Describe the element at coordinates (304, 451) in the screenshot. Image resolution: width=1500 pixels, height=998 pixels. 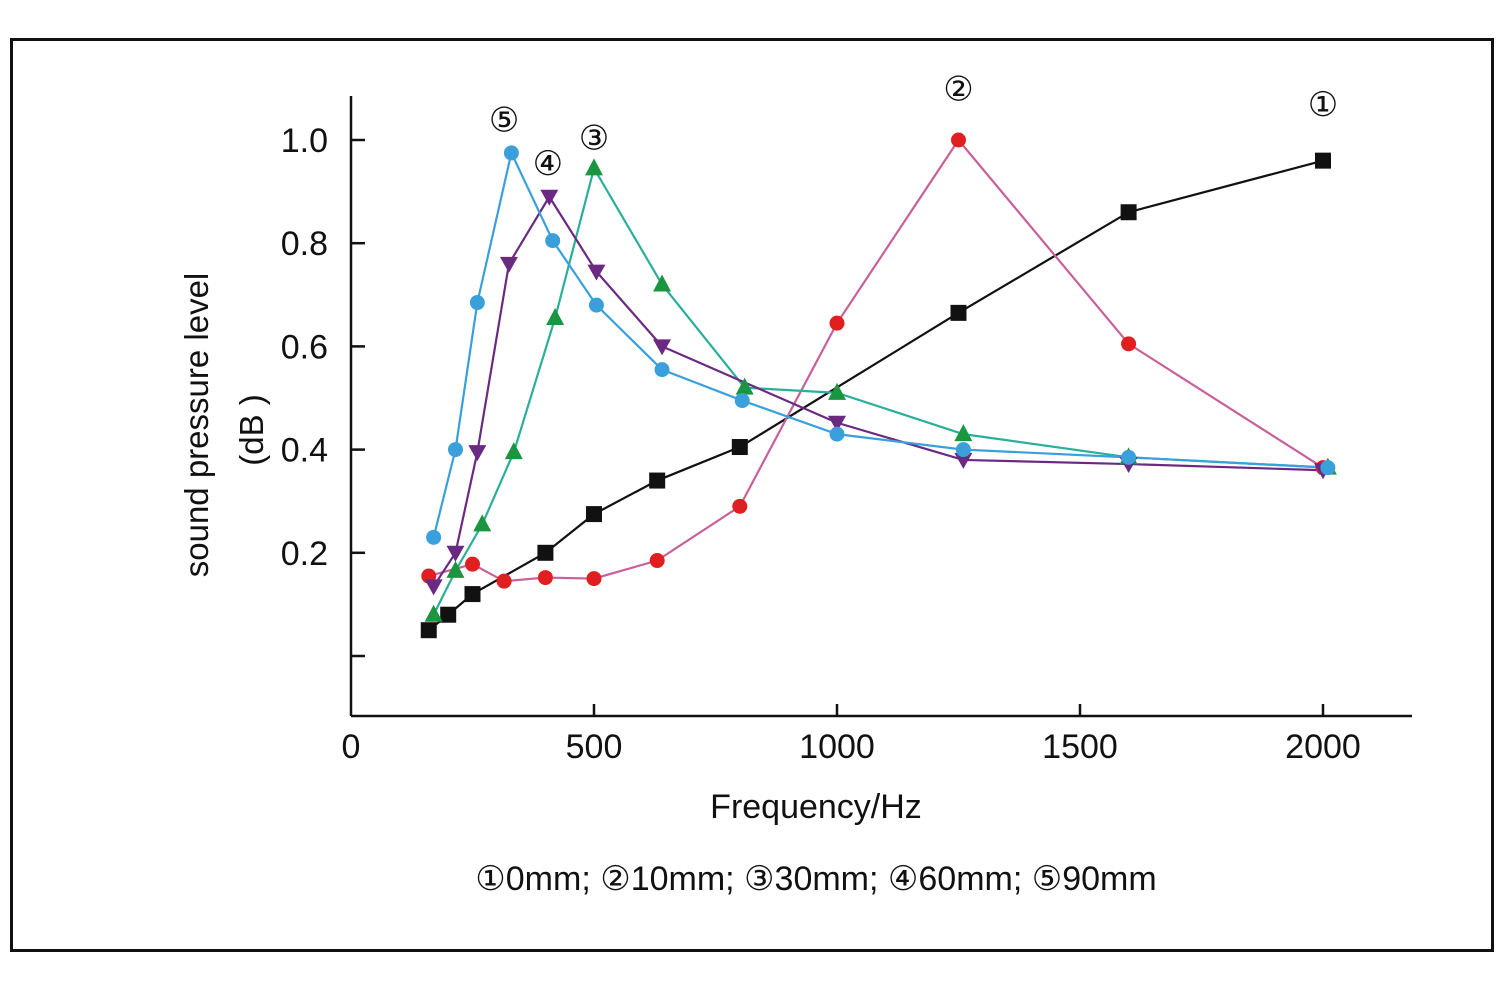
I see `y-tick-label: 0.4` at that location.